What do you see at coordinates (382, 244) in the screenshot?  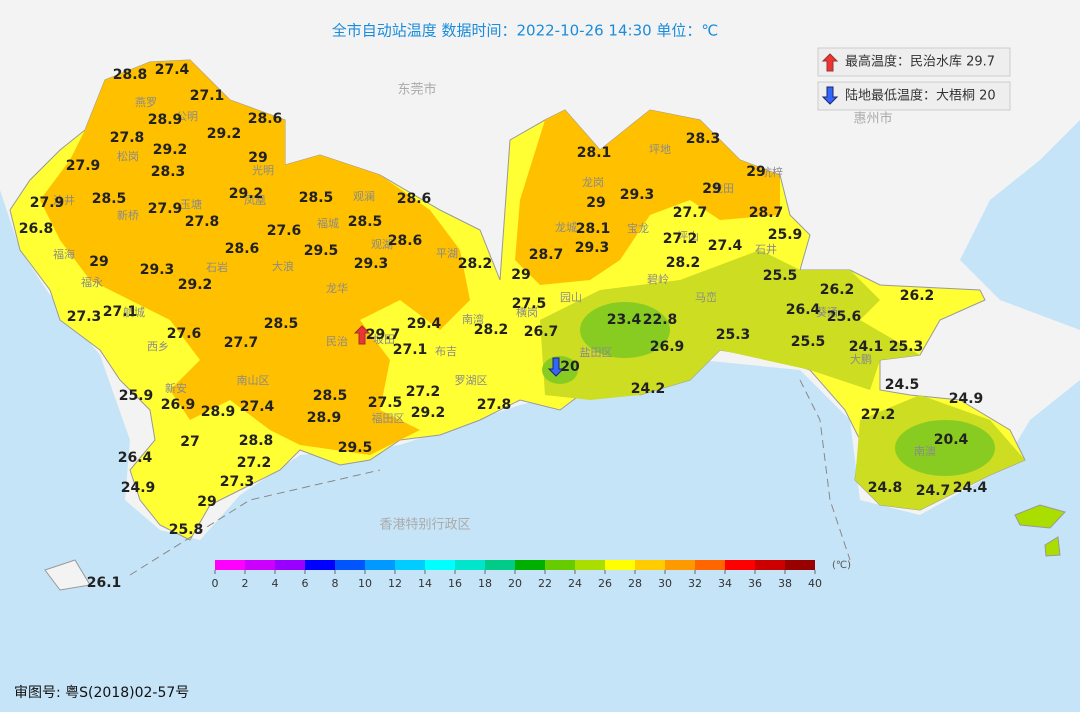 I see `place-name: 观湖` at bounding box center [382, 244].